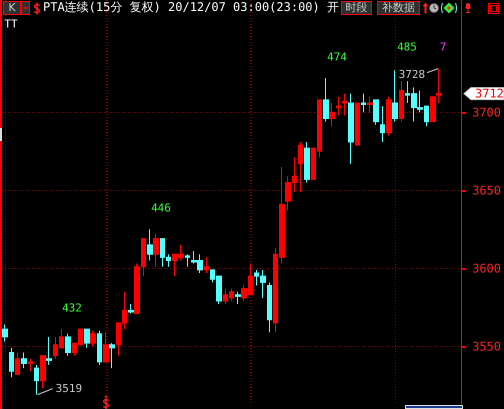 The height and width of the screenshot is (409, 504). What do you see at coordinates (72, 308) in the screenshot?
I see `annotation: 432` at bounding box center [72, 308].